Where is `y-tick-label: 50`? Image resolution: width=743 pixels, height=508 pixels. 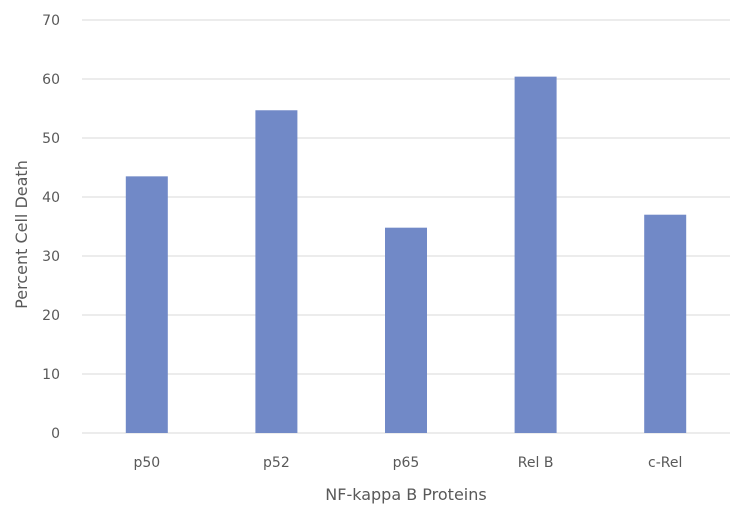 y-tick-label: 50 is located at coordinates (51, 139).